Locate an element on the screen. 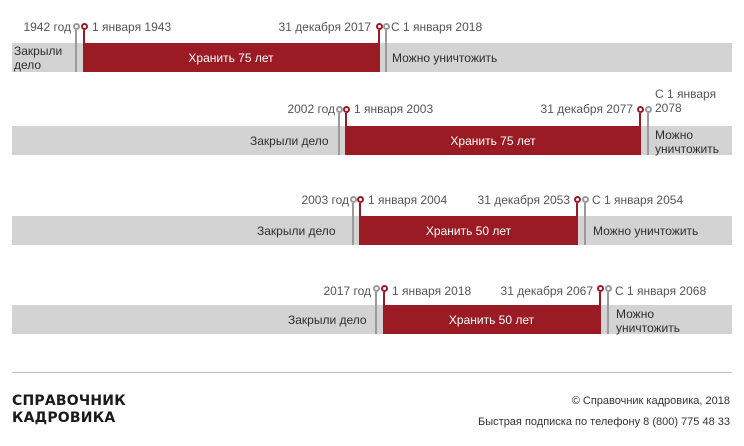 Image resolution: width=744 pixels, height=446 pixels. footer-divider is located at coordinates (372, 372).